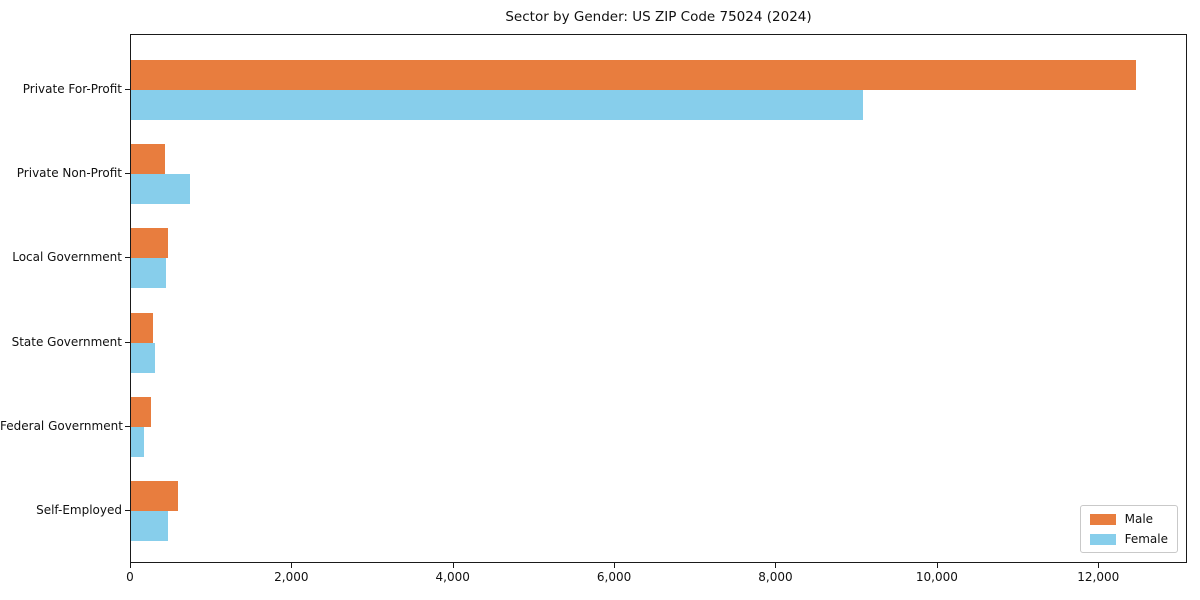 The width and height of the screenshot is (1200, 600). I want to click on y-axis-label: Private Non-Profit, so click(69, 173).